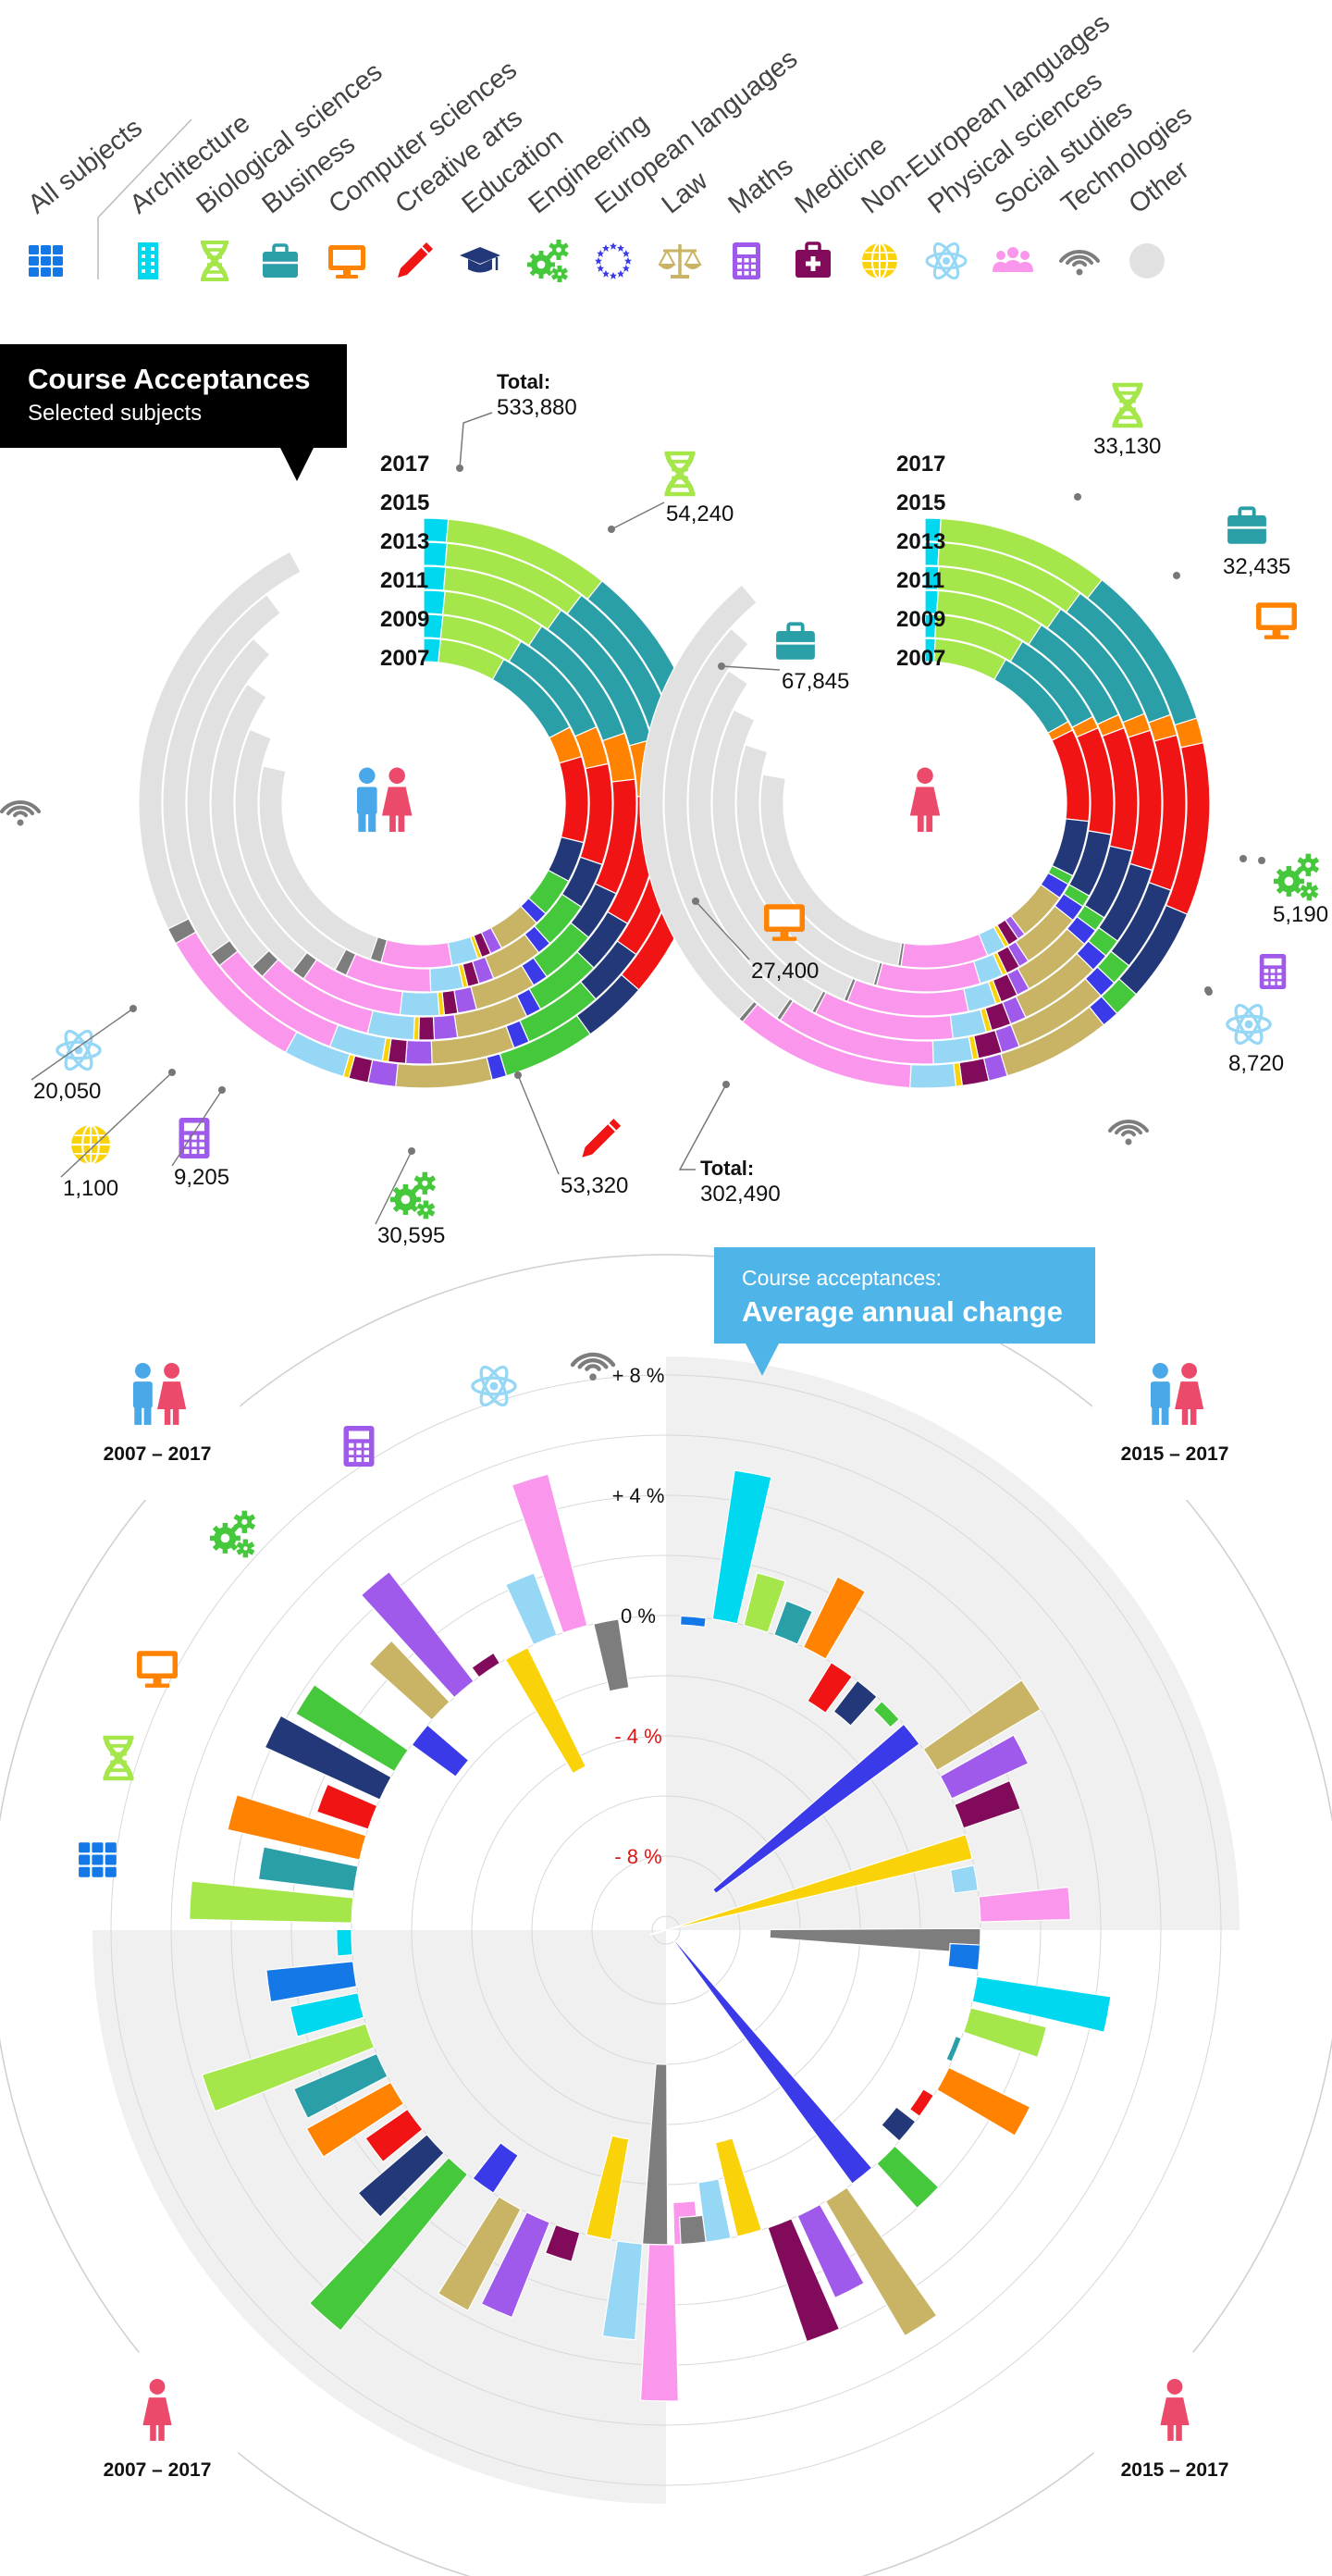 The width and height of the screenshot is (1332, 2576). I want to click on bar-q3-crea, so click(922, 2103).